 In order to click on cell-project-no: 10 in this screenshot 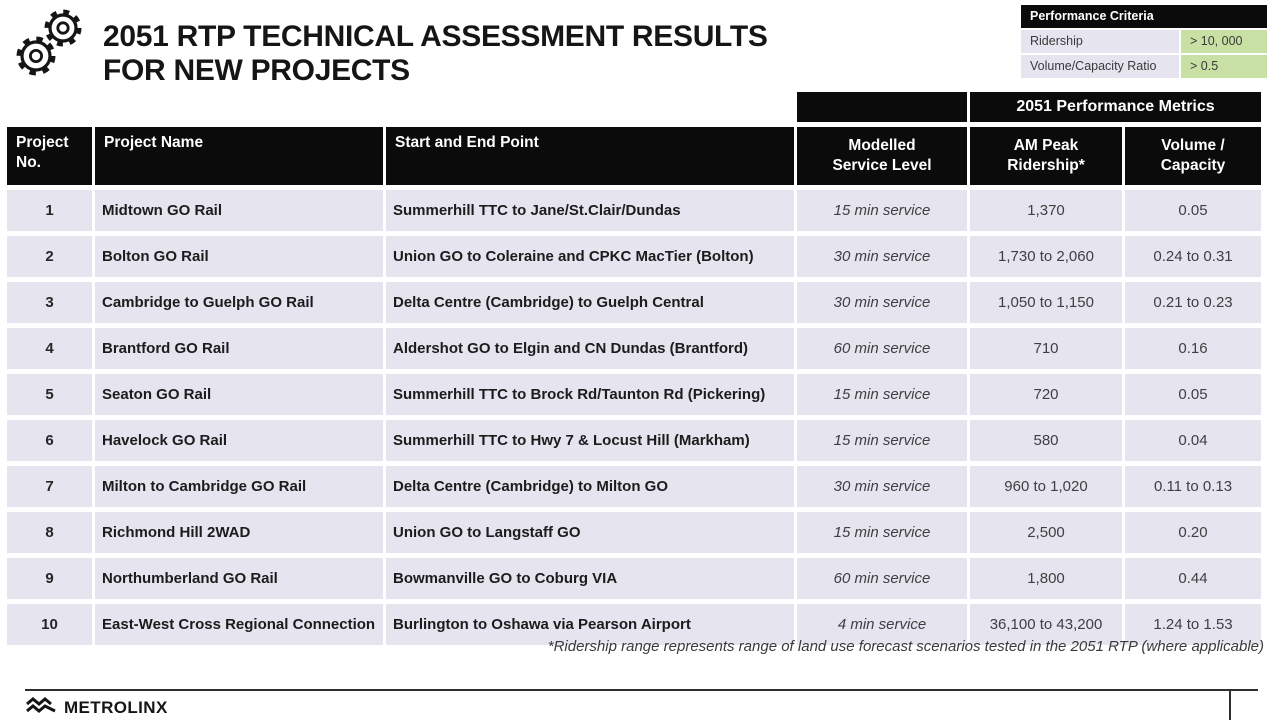, I will do `click(49, 624)`.